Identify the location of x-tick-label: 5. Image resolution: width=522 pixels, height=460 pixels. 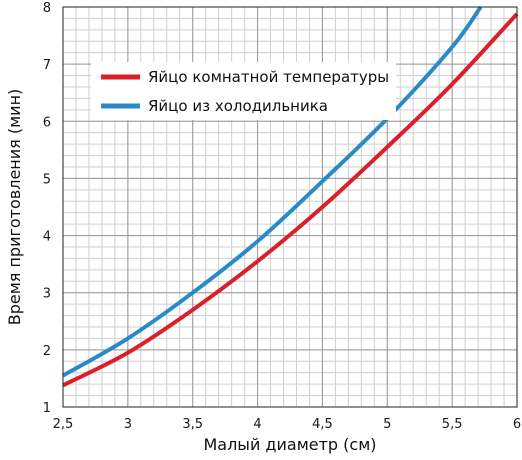
(387, 424).